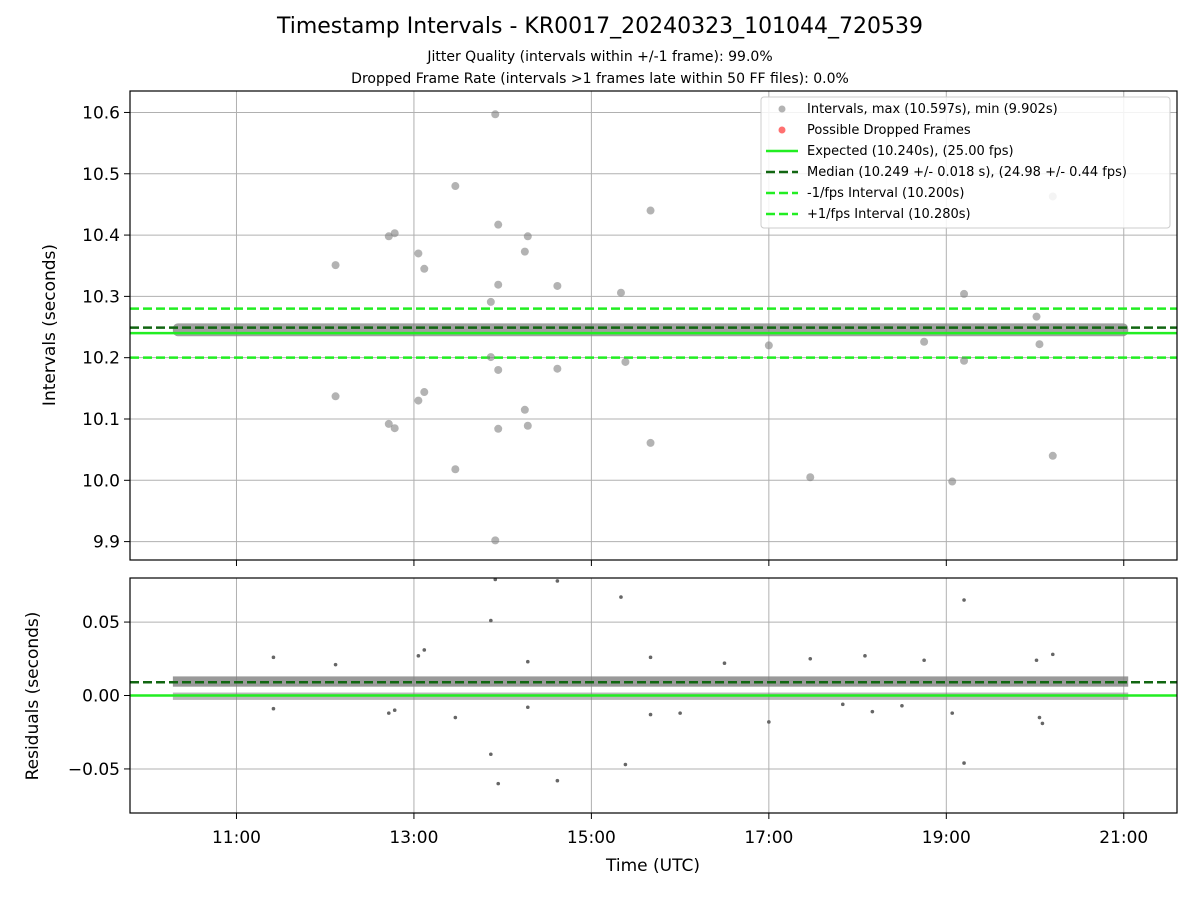 The image size is (1200, 900). I want to click on legend-plus-label: +1/fps Interval (10.280s), so click(889, 214).